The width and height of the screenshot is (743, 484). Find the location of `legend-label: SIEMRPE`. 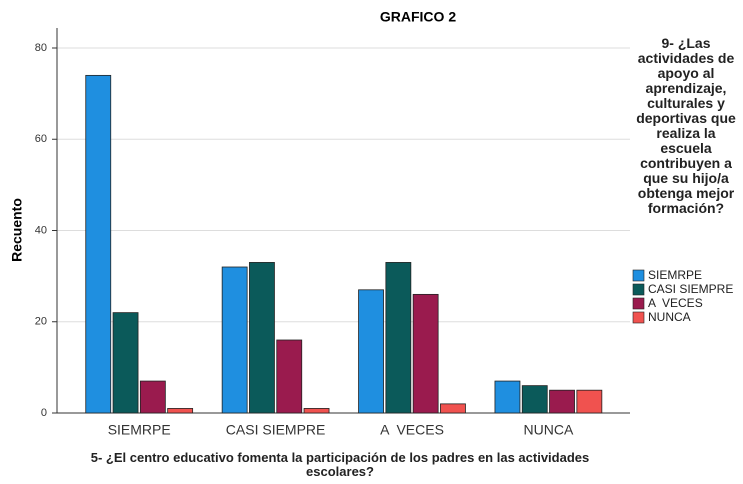

legend-label: SIEMRPE is located at coordinates (675, 275).